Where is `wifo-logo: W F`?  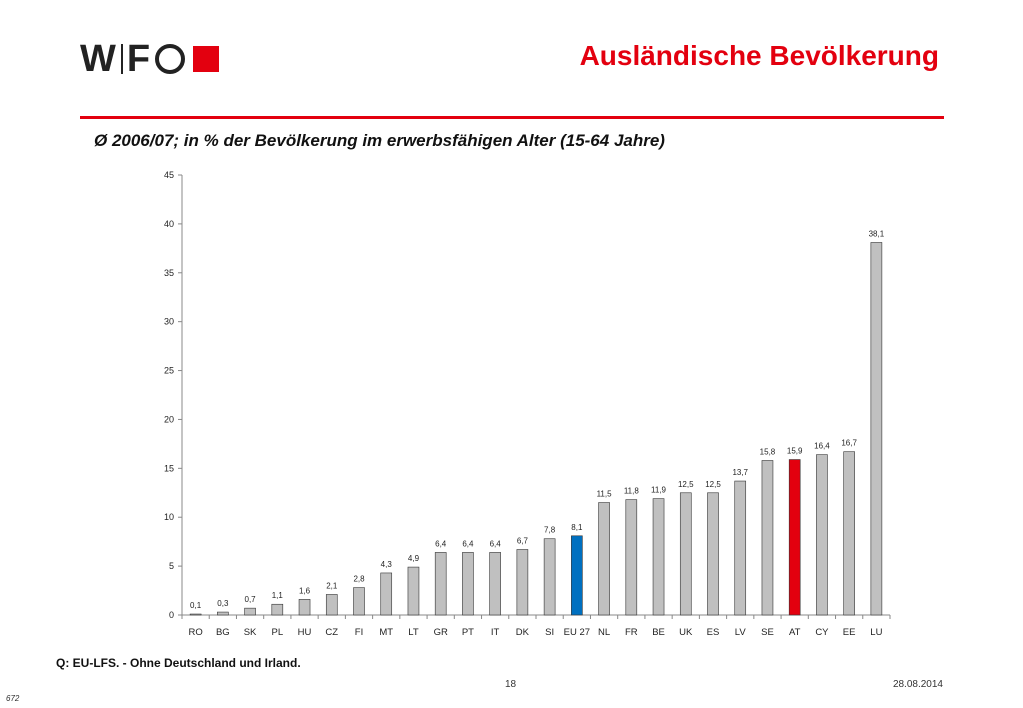 wifo-logo: W F is located at coordinates (150, 59).